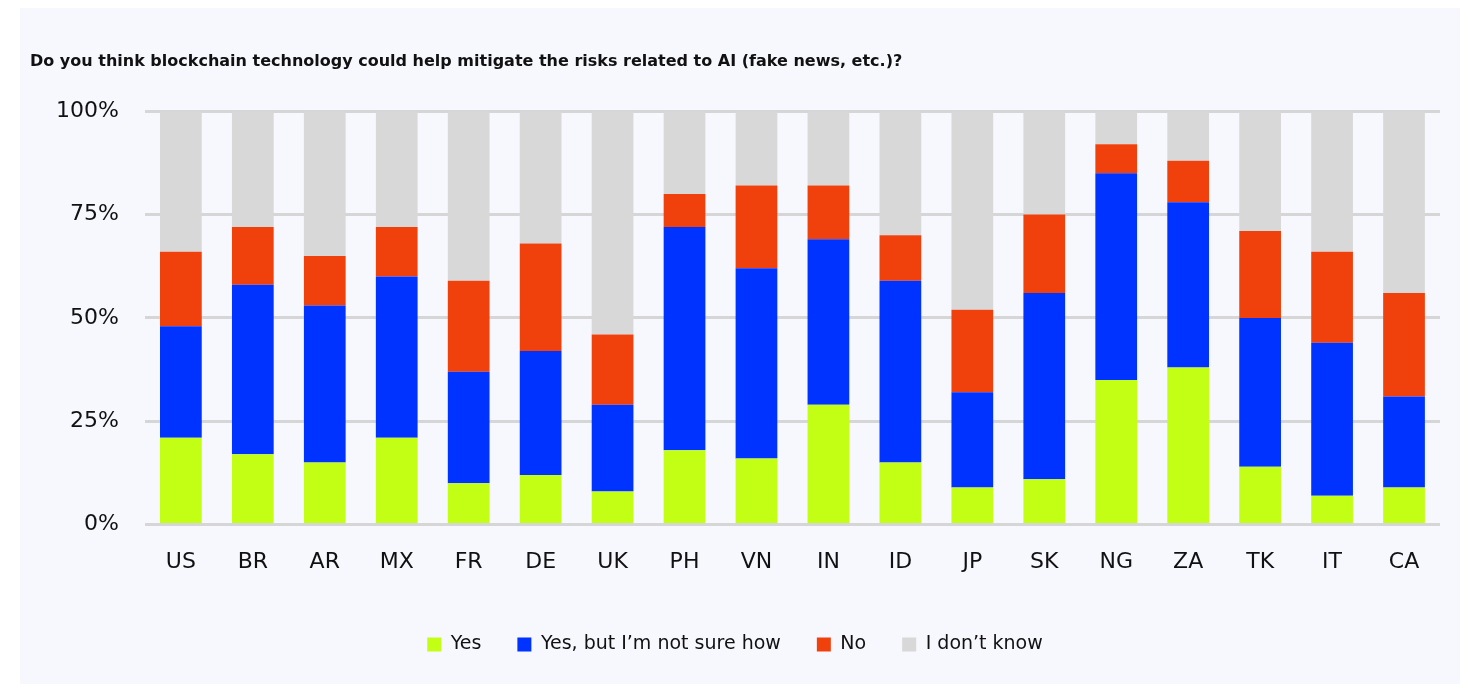  What do you see at coordinates (984, 642) in the screenshot?
I see `legend-label: I don’t know` at bounding box center [984, 642].